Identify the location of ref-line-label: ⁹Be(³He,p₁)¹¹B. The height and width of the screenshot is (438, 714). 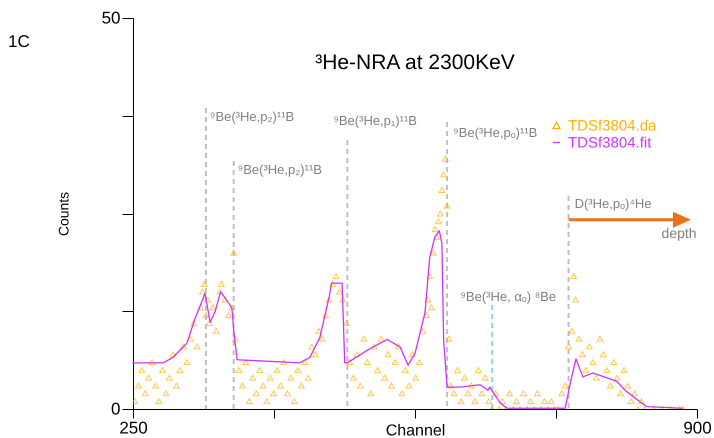
(375, 120).